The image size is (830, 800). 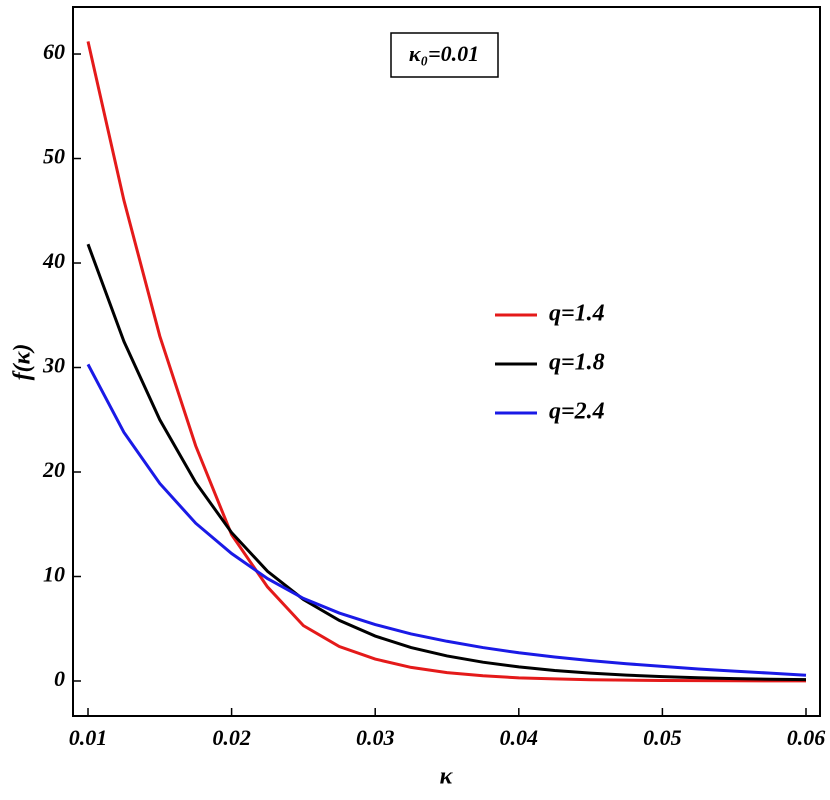 What do you see at coordinates (577, 412) in the screenshot?
I see `legend-label: q=2.4` at bounding box center [577, 412].